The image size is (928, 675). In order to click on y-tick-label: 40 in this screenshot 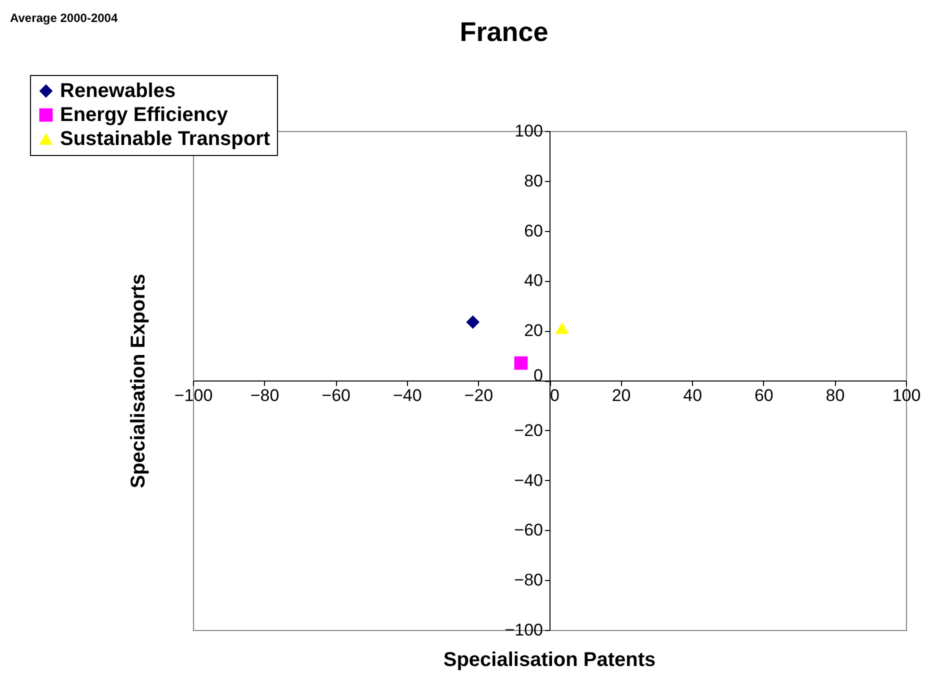, I will do `click(533, 280)`.